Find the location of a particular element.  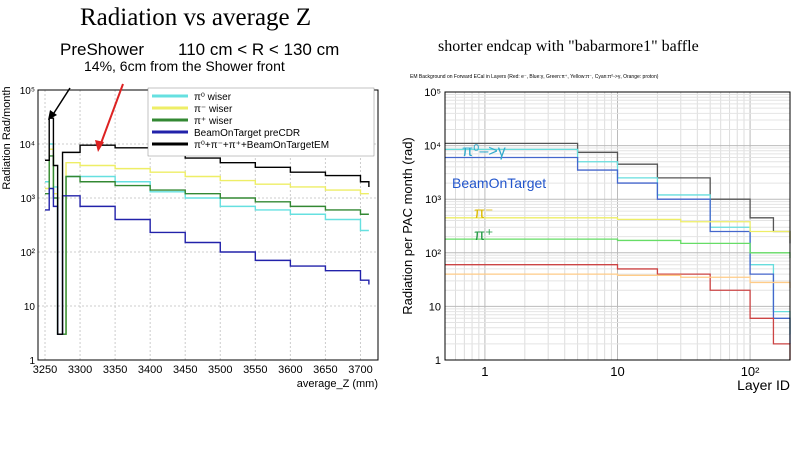

right-y-tick-label: 10⁵ is located at coordinates (432, 93).